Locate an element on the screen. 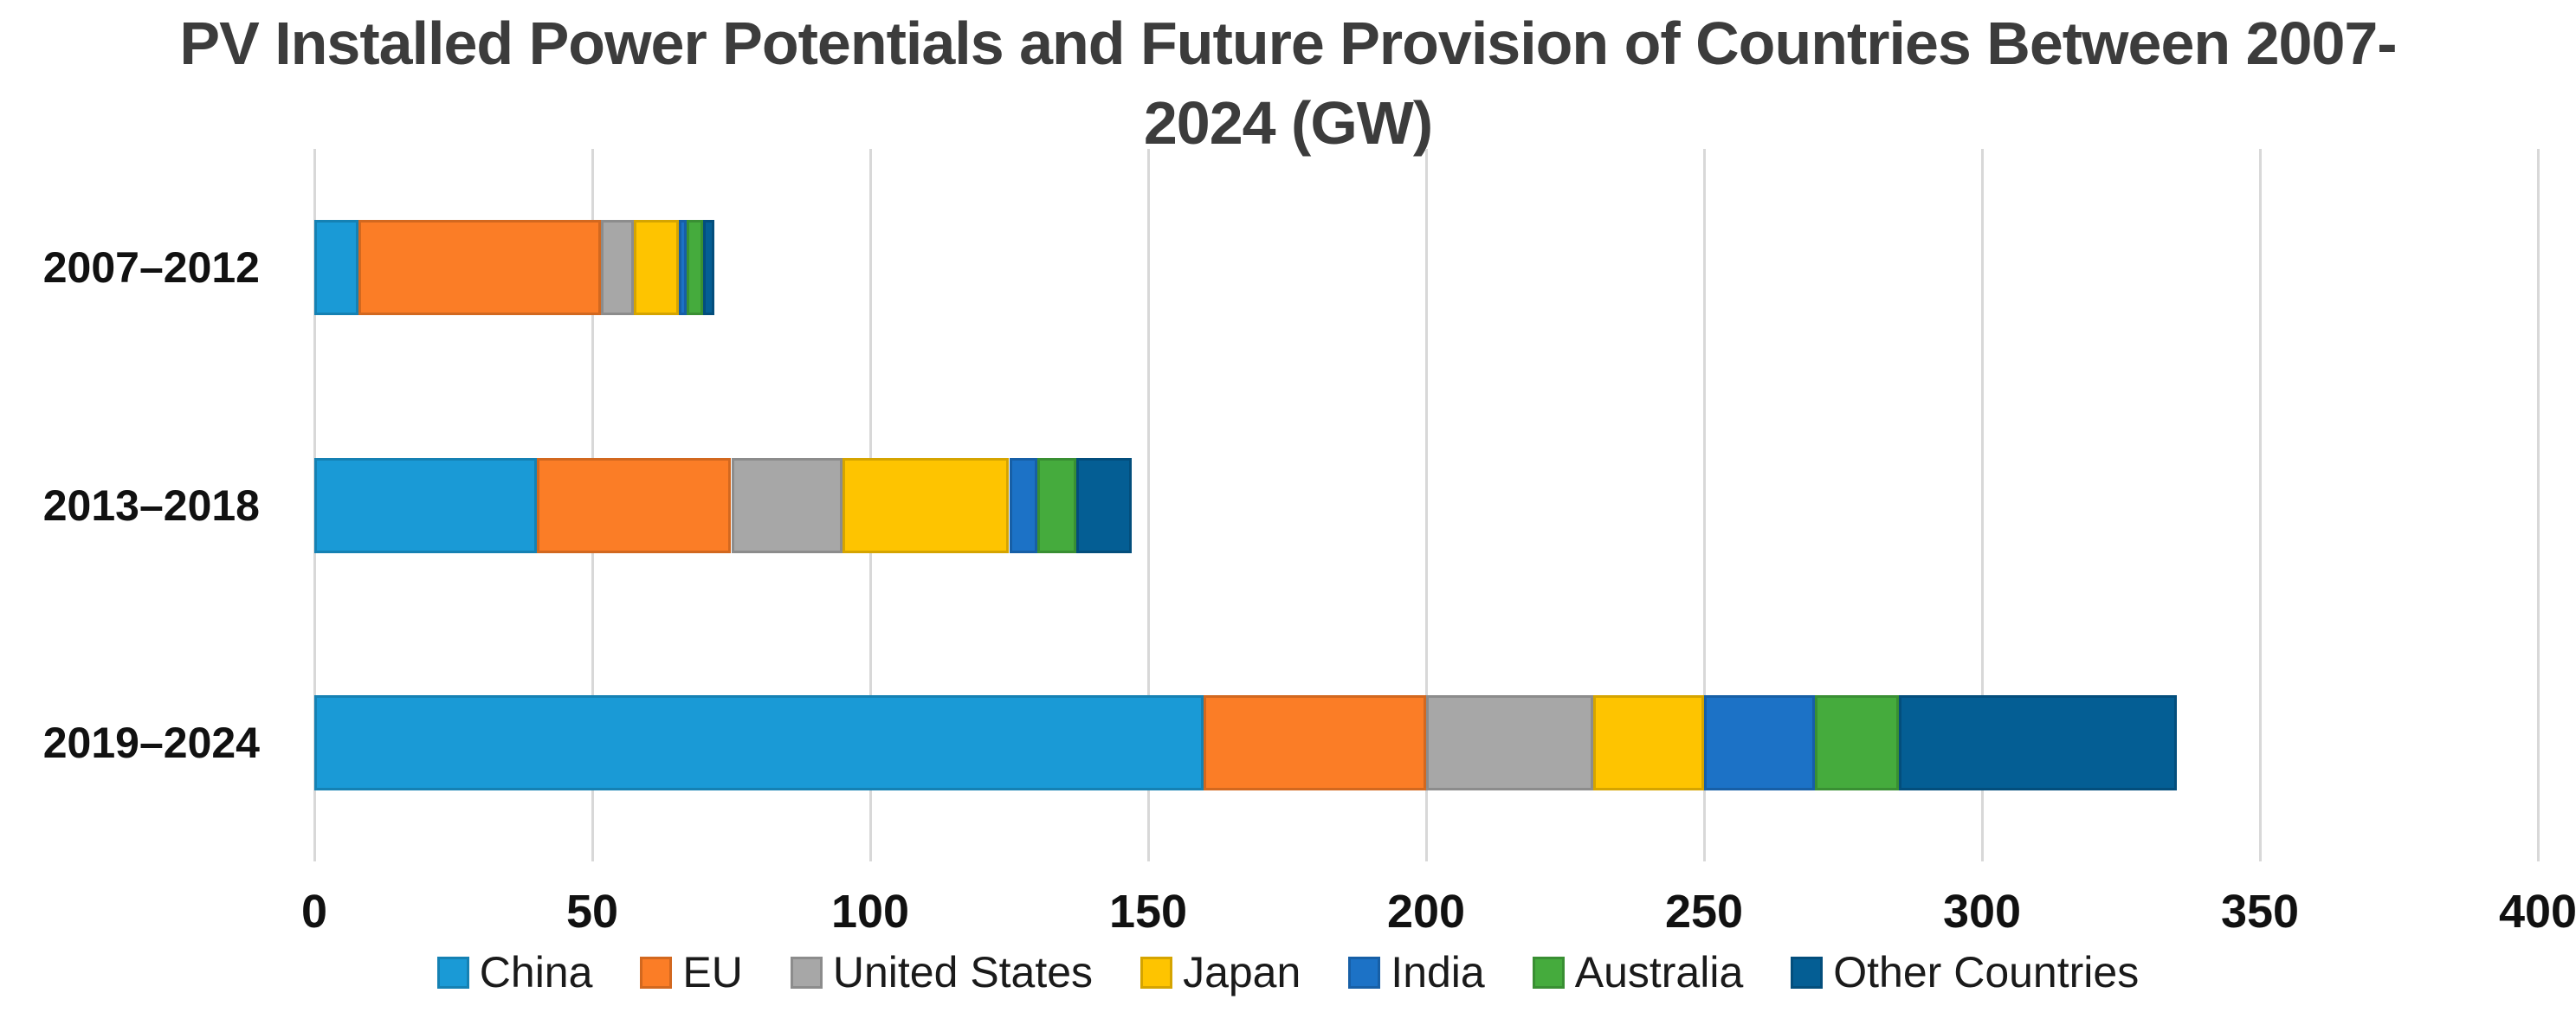 This screenshot has height=1019, width=2576. legend-label: United States is located at coordinates (963, 972).